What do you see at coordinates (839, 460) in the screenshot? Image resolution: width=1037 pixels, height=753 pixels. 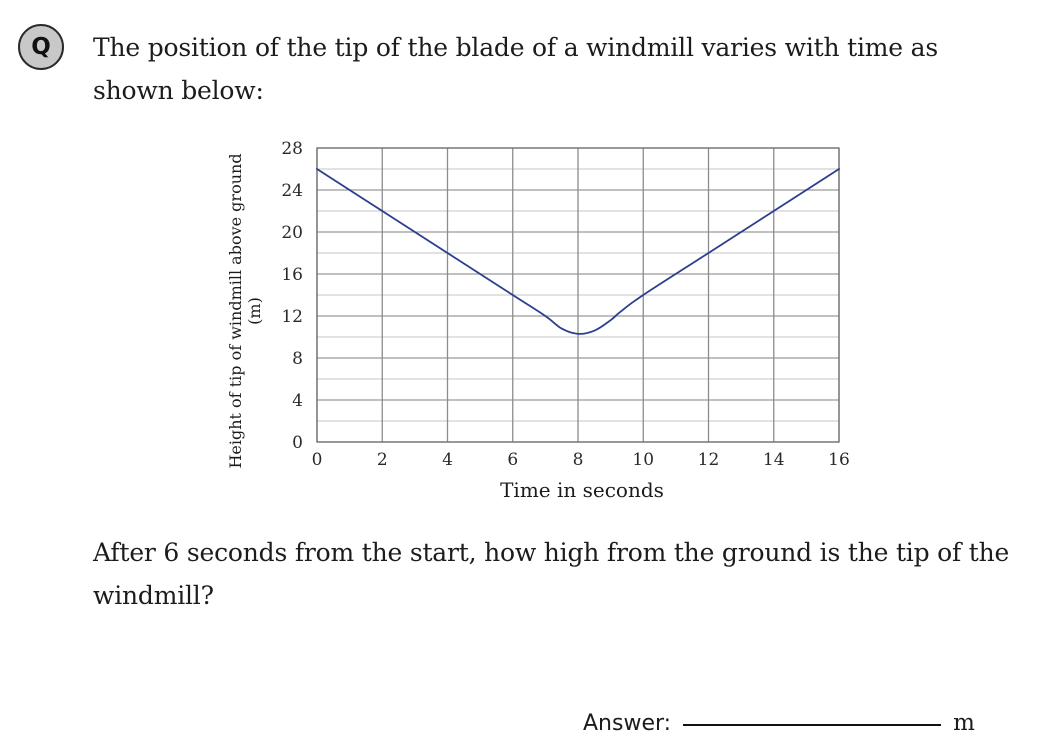 I see `x-tick-label: 16` at bounding box center [839, 460].